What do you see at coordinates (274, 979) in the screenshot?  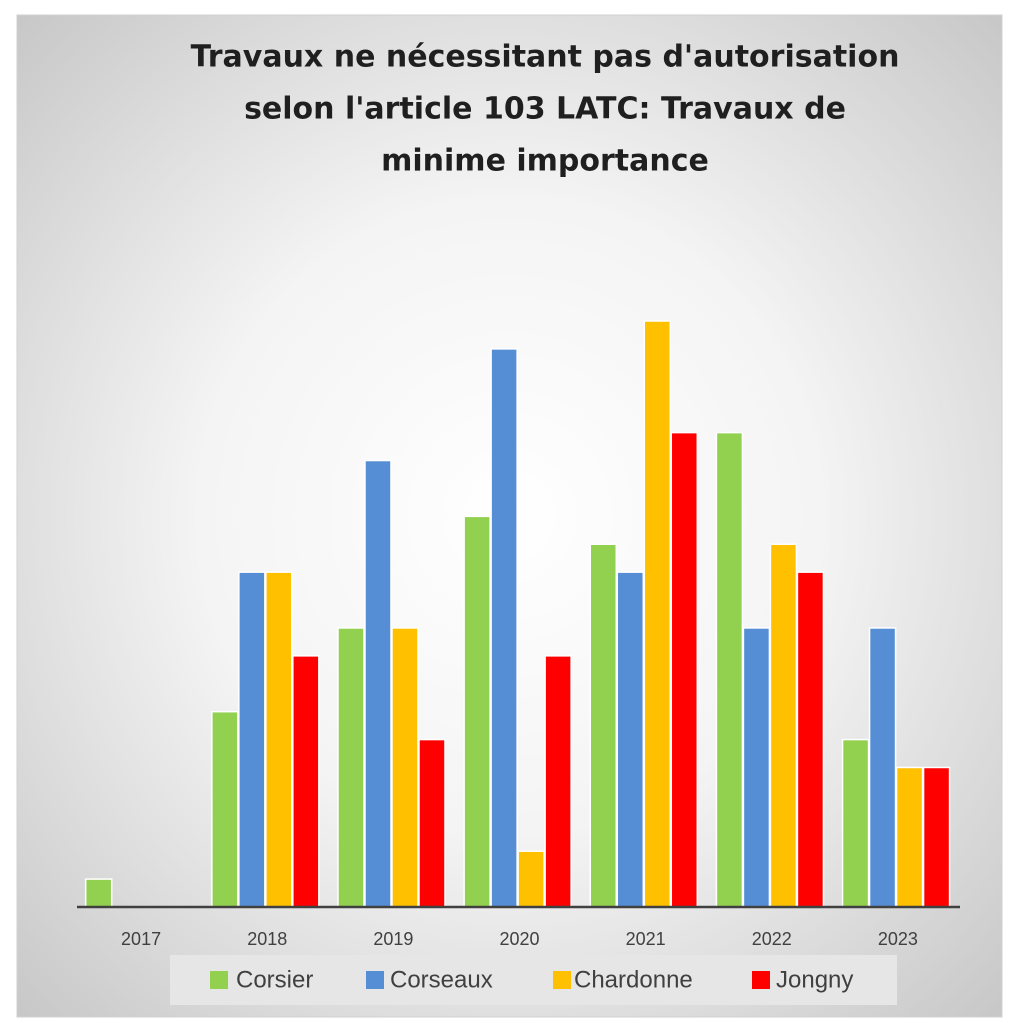 I see `legend-label: Corsier` at bounding box center [274, 979].